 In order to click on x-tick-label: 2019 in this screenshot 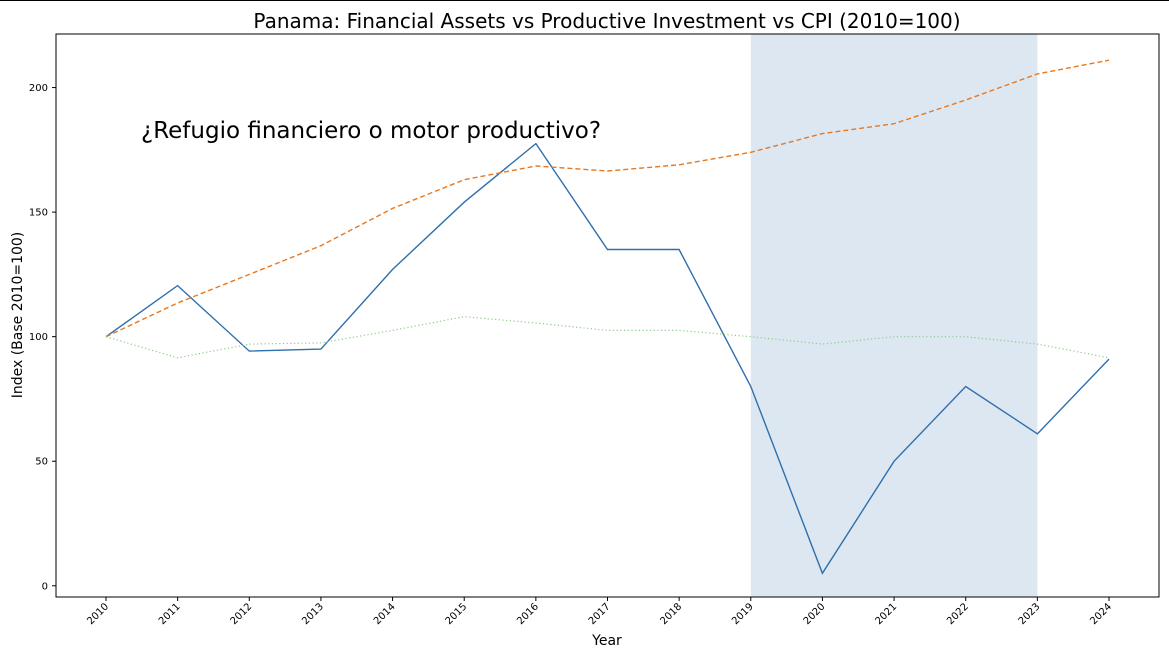, I will do `click(743, 614)`.